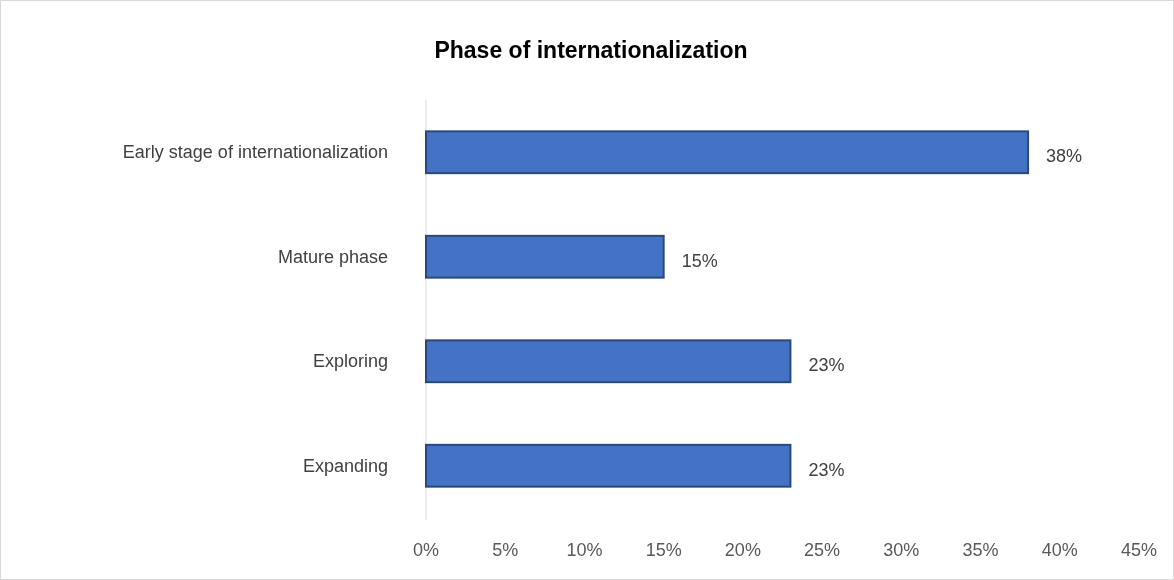 This screenshot has height=580, width=1174. I want to click on x-tick-label: 5%, so click(505, 550).